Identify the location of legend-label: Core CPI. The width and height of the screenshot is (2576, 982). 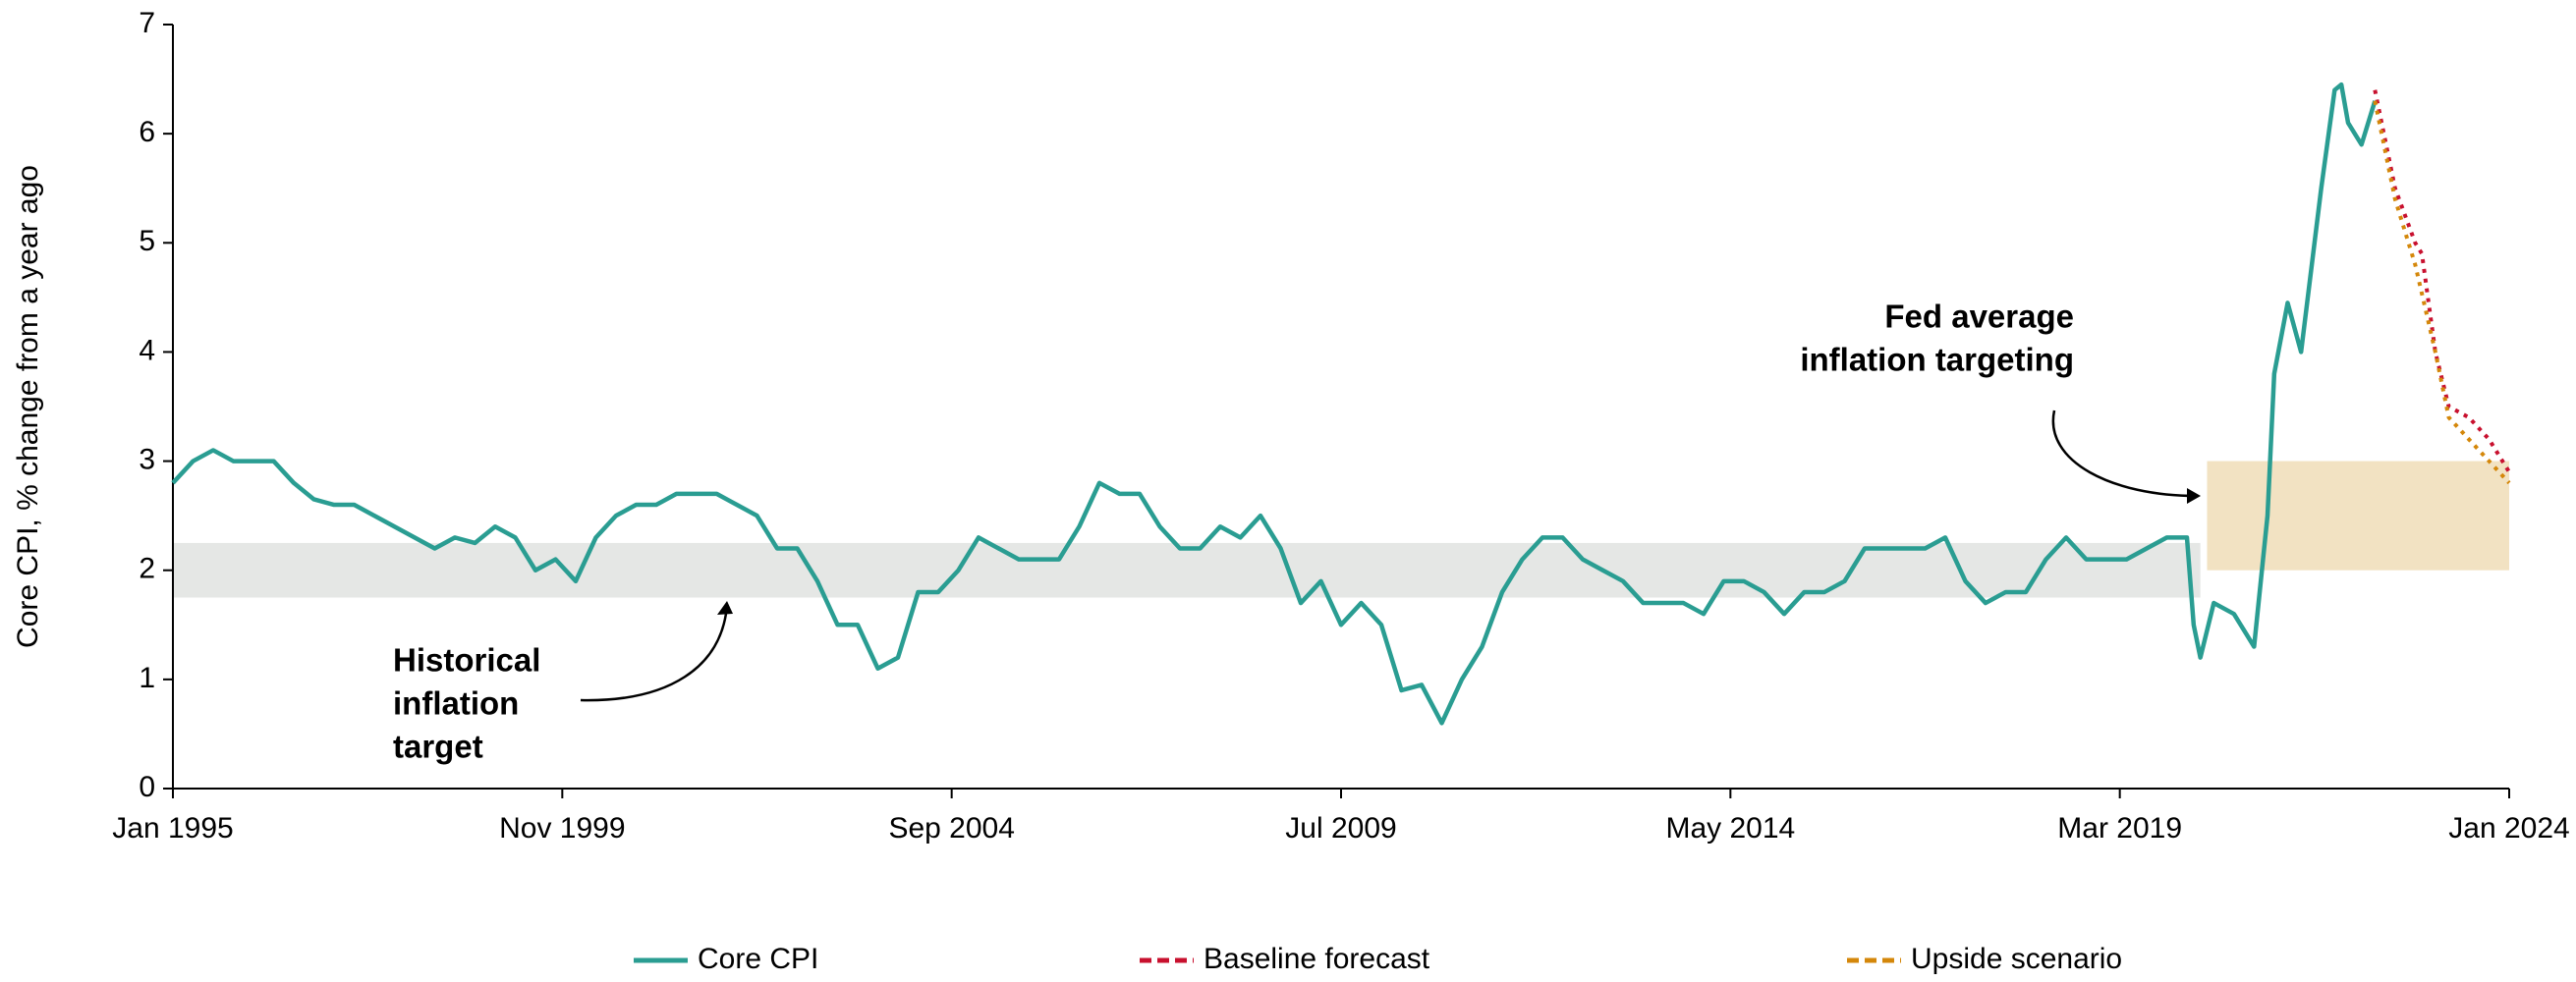
(758, 959).